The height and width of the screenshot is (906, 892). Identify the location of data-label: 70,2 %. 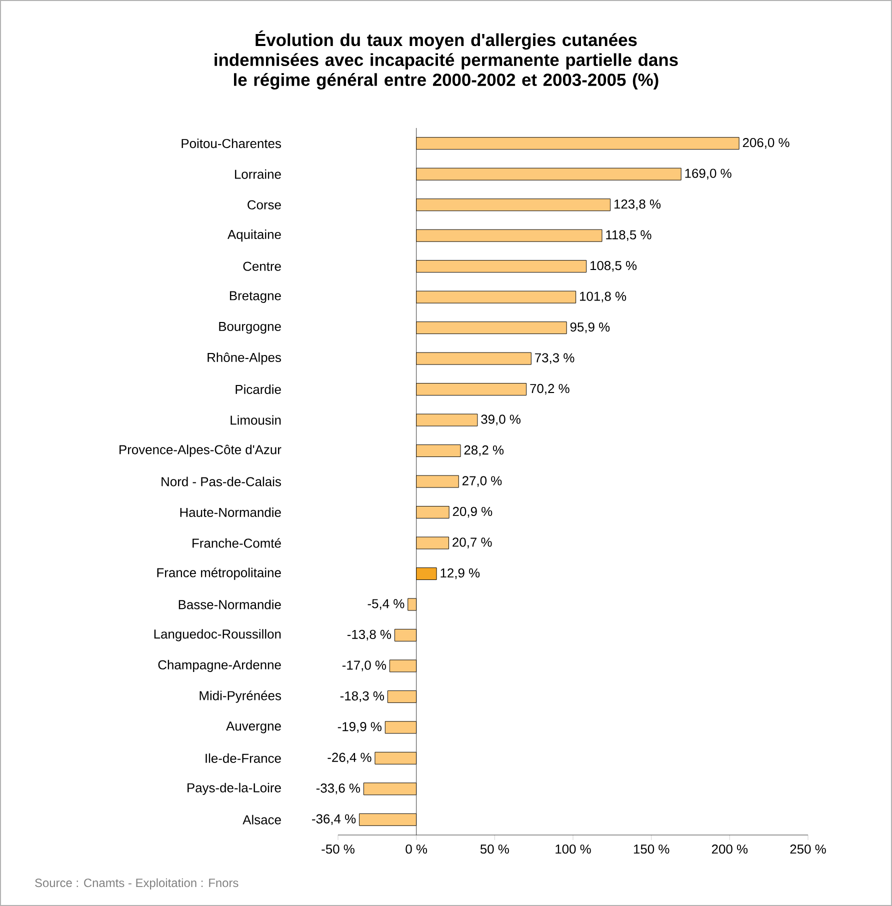
(550, 389).